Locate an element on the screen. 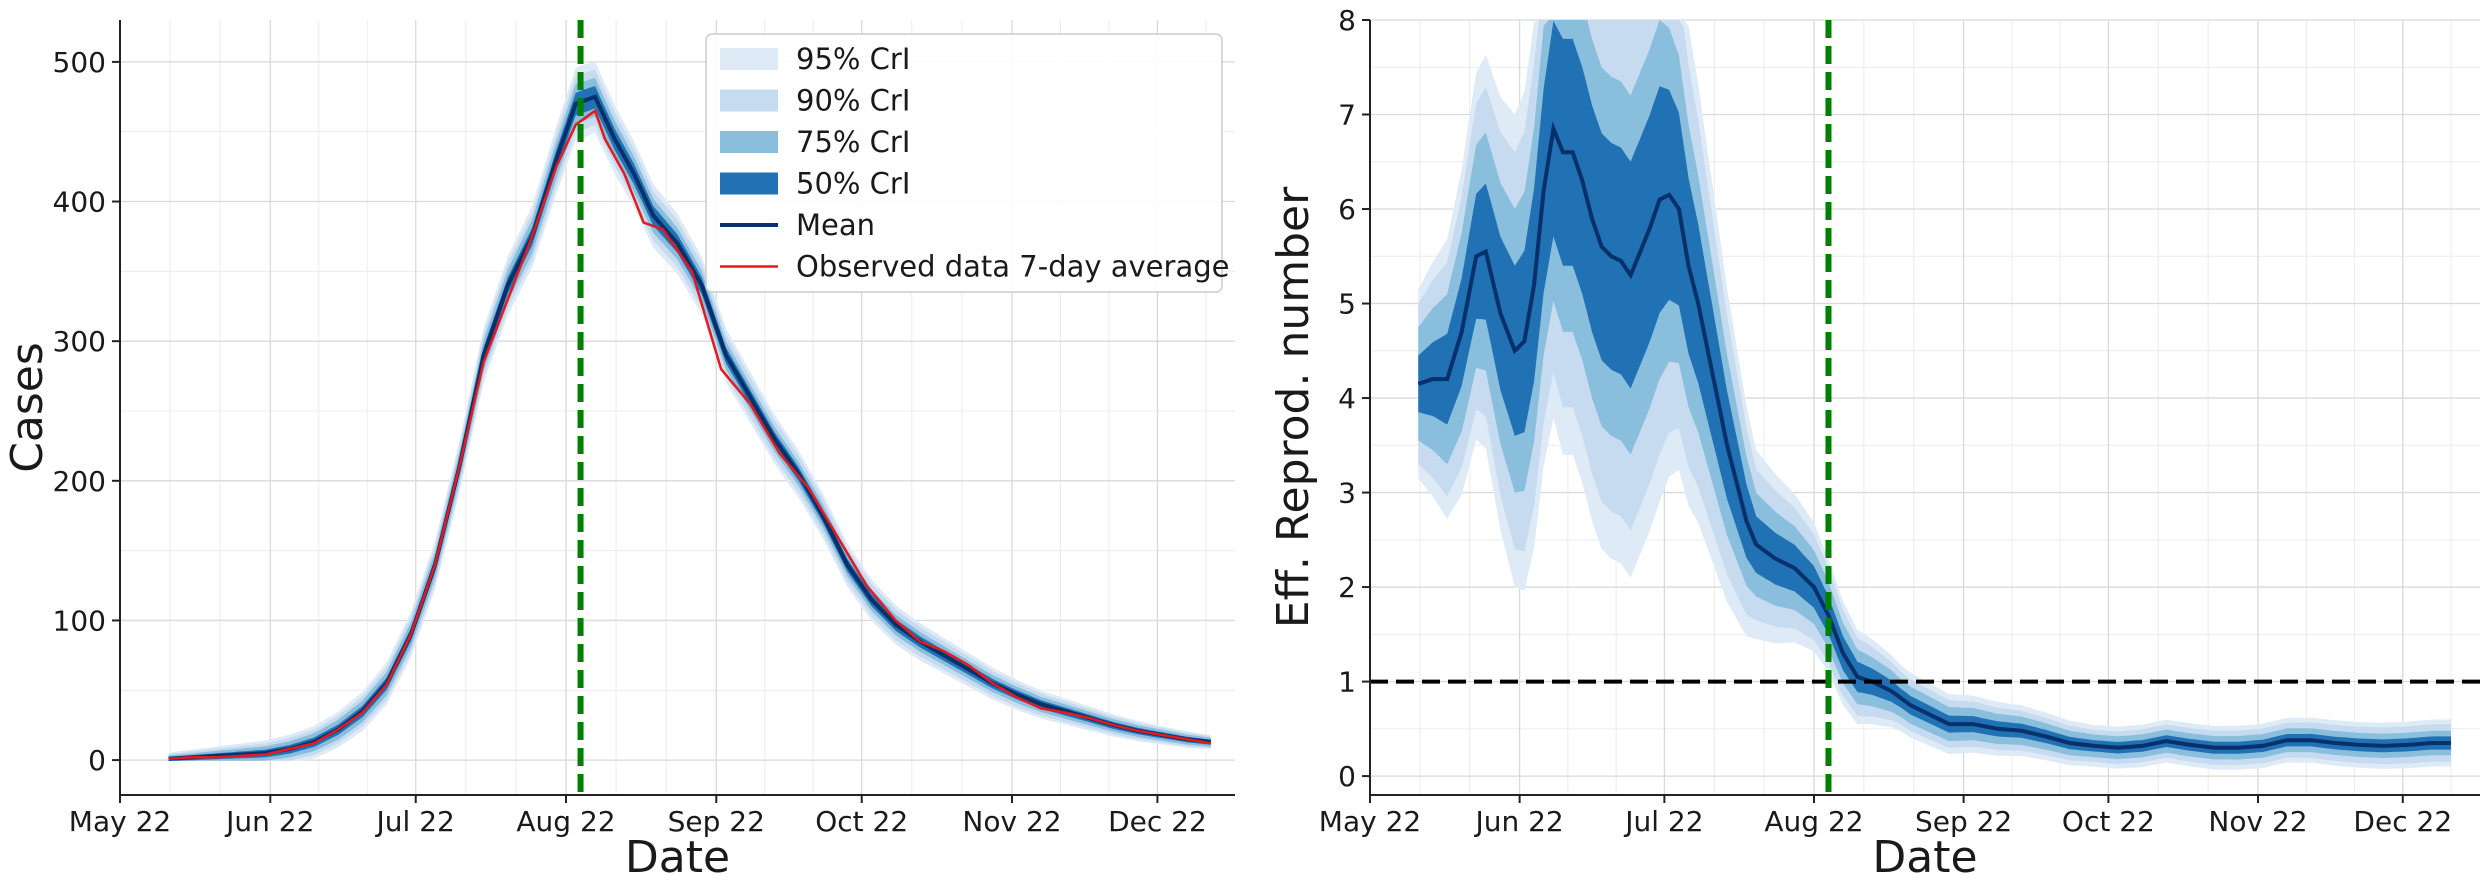 This screenshot has width=2490, height=889. y-tick-label: 8 is located at coordinates (1347, 20).